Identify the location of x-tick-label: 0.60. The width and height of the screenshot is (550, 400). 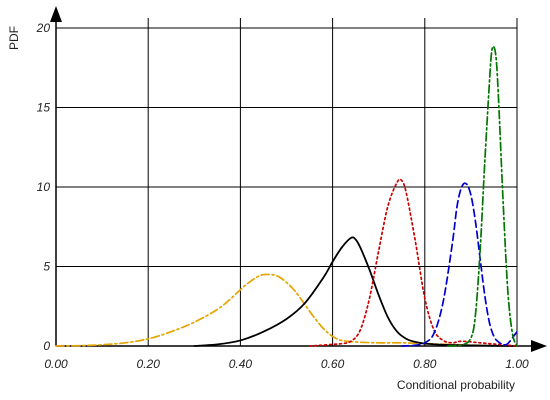
(333, 364).